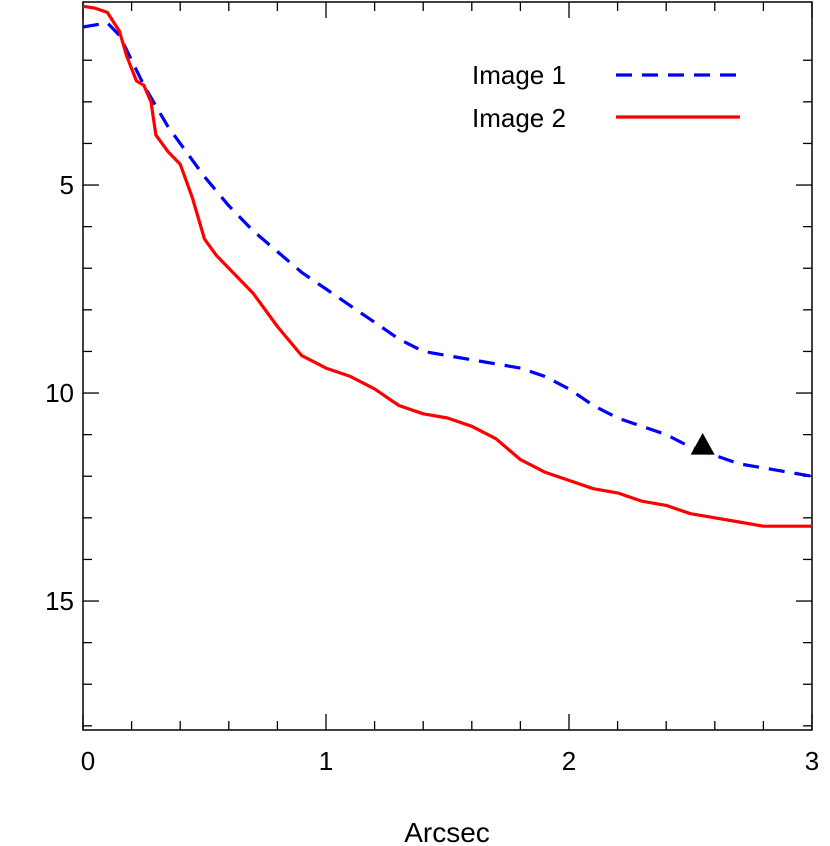  I want to click on legend: Image 1 Image 2, so click(606, 96).